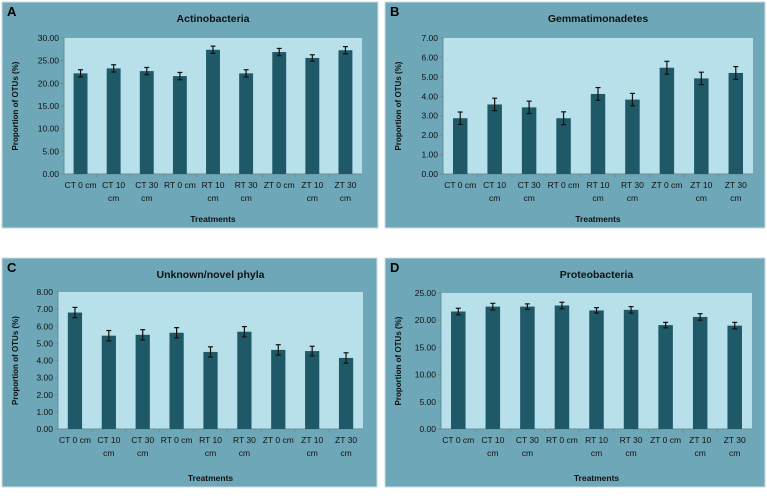 Image resolution: width=767 pixels, height=496 pixels. Describe the element at coordinates (44, 395) in the screenshot. I see `y-tick-label: 2.00` at that location.